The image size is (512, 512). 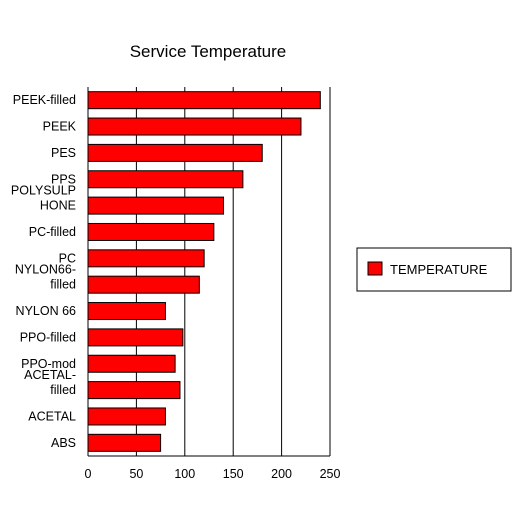 What do you see at coordinates (184, 474) in the screenshot?
I see `x-tick-label: 100` at bounding box center [184, 474].